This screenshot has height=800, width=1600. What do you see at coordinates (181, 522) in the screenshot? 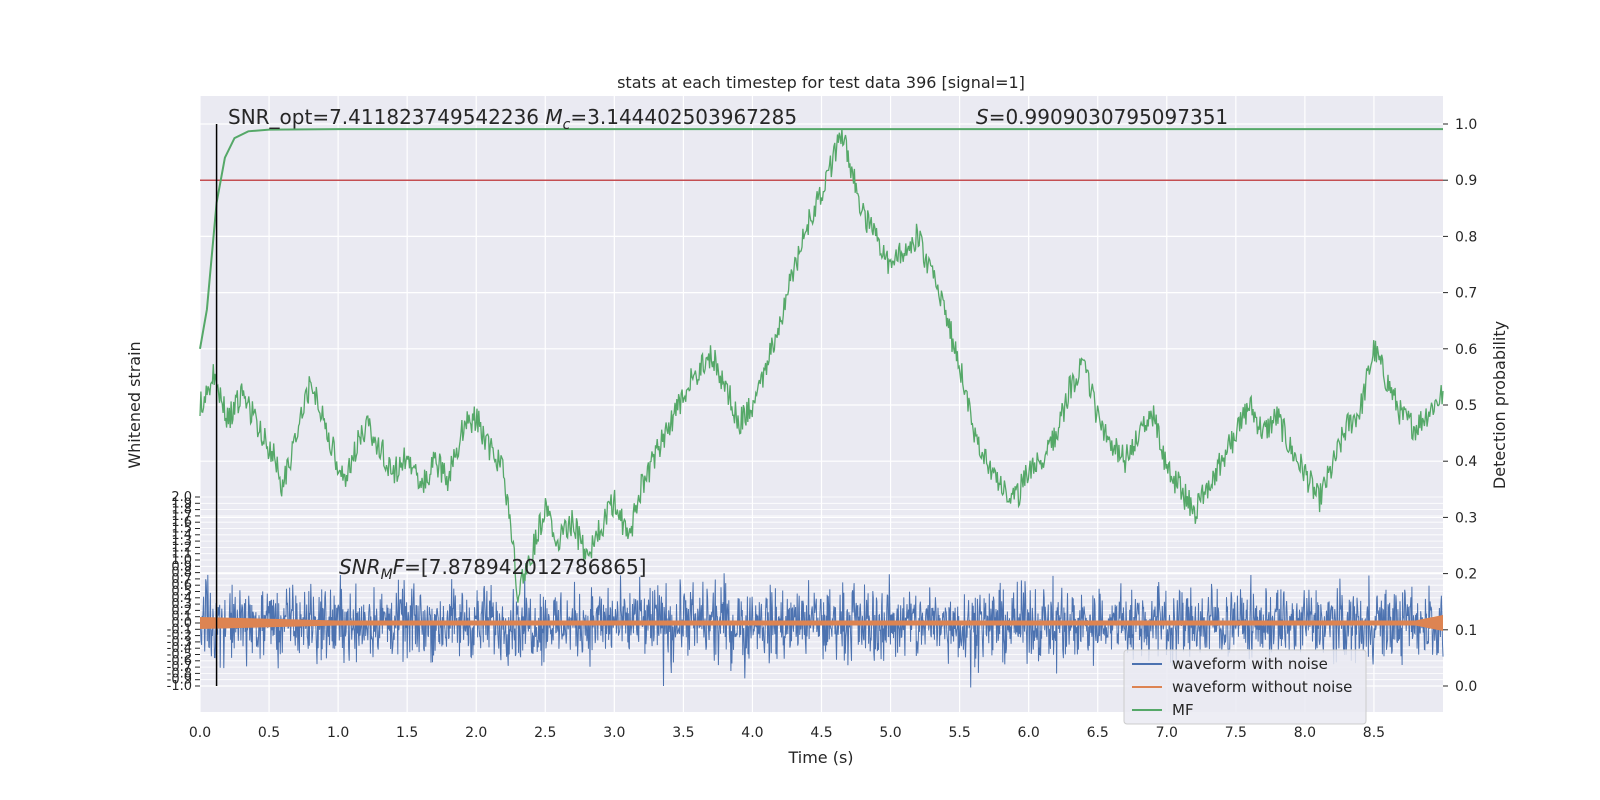
I see `y-tick-label-left: 1.6` at bounding box center [181, 522].